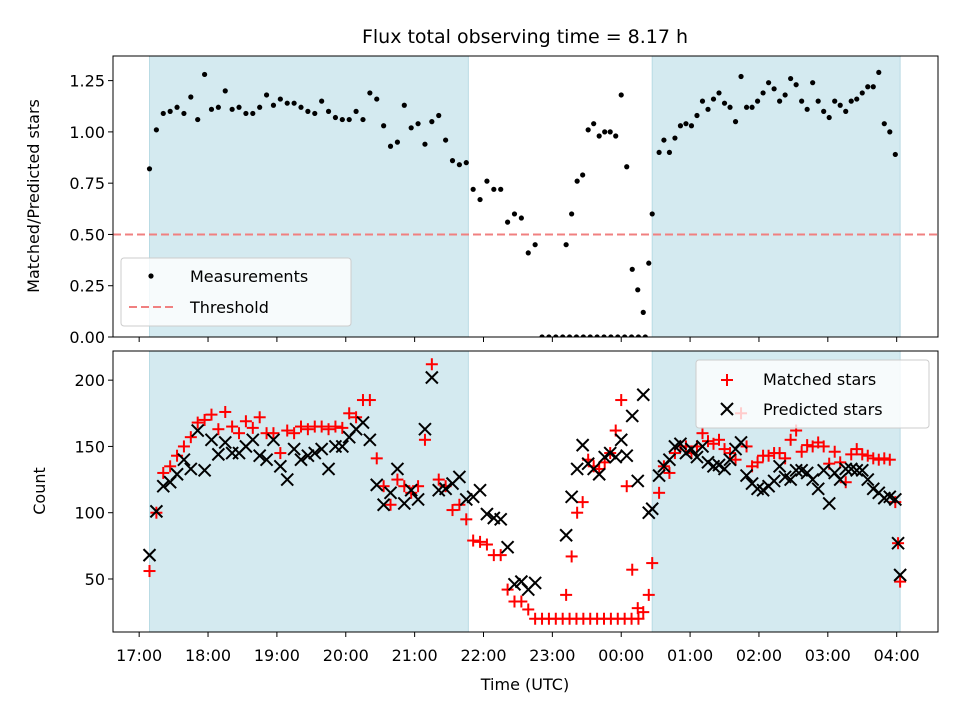  I want to click on predicted-legend-marker, so click(727, 409).